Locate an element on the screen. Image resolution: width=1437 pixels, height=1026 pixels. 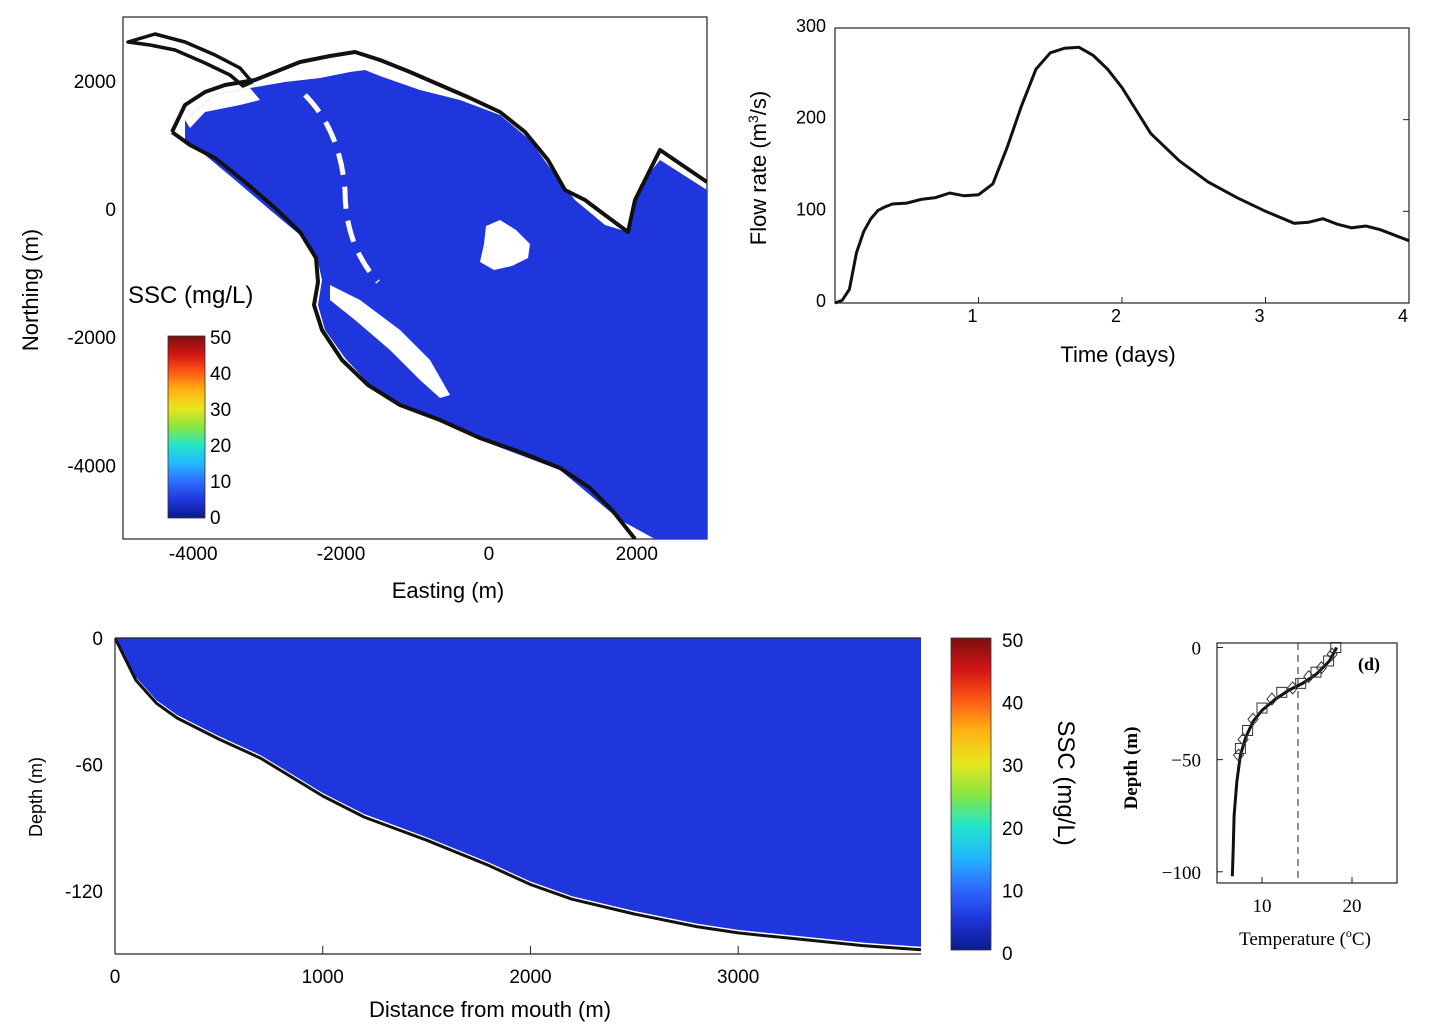
transect-xtick-label: 0 is located at coordinates (115, 977).